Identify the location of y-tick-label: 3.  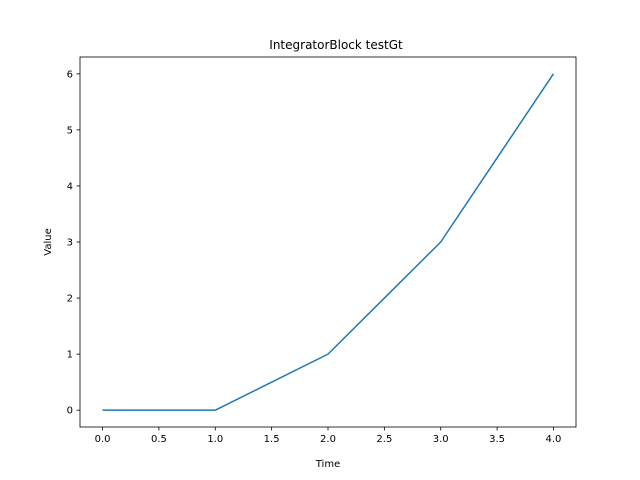
(70, 243).